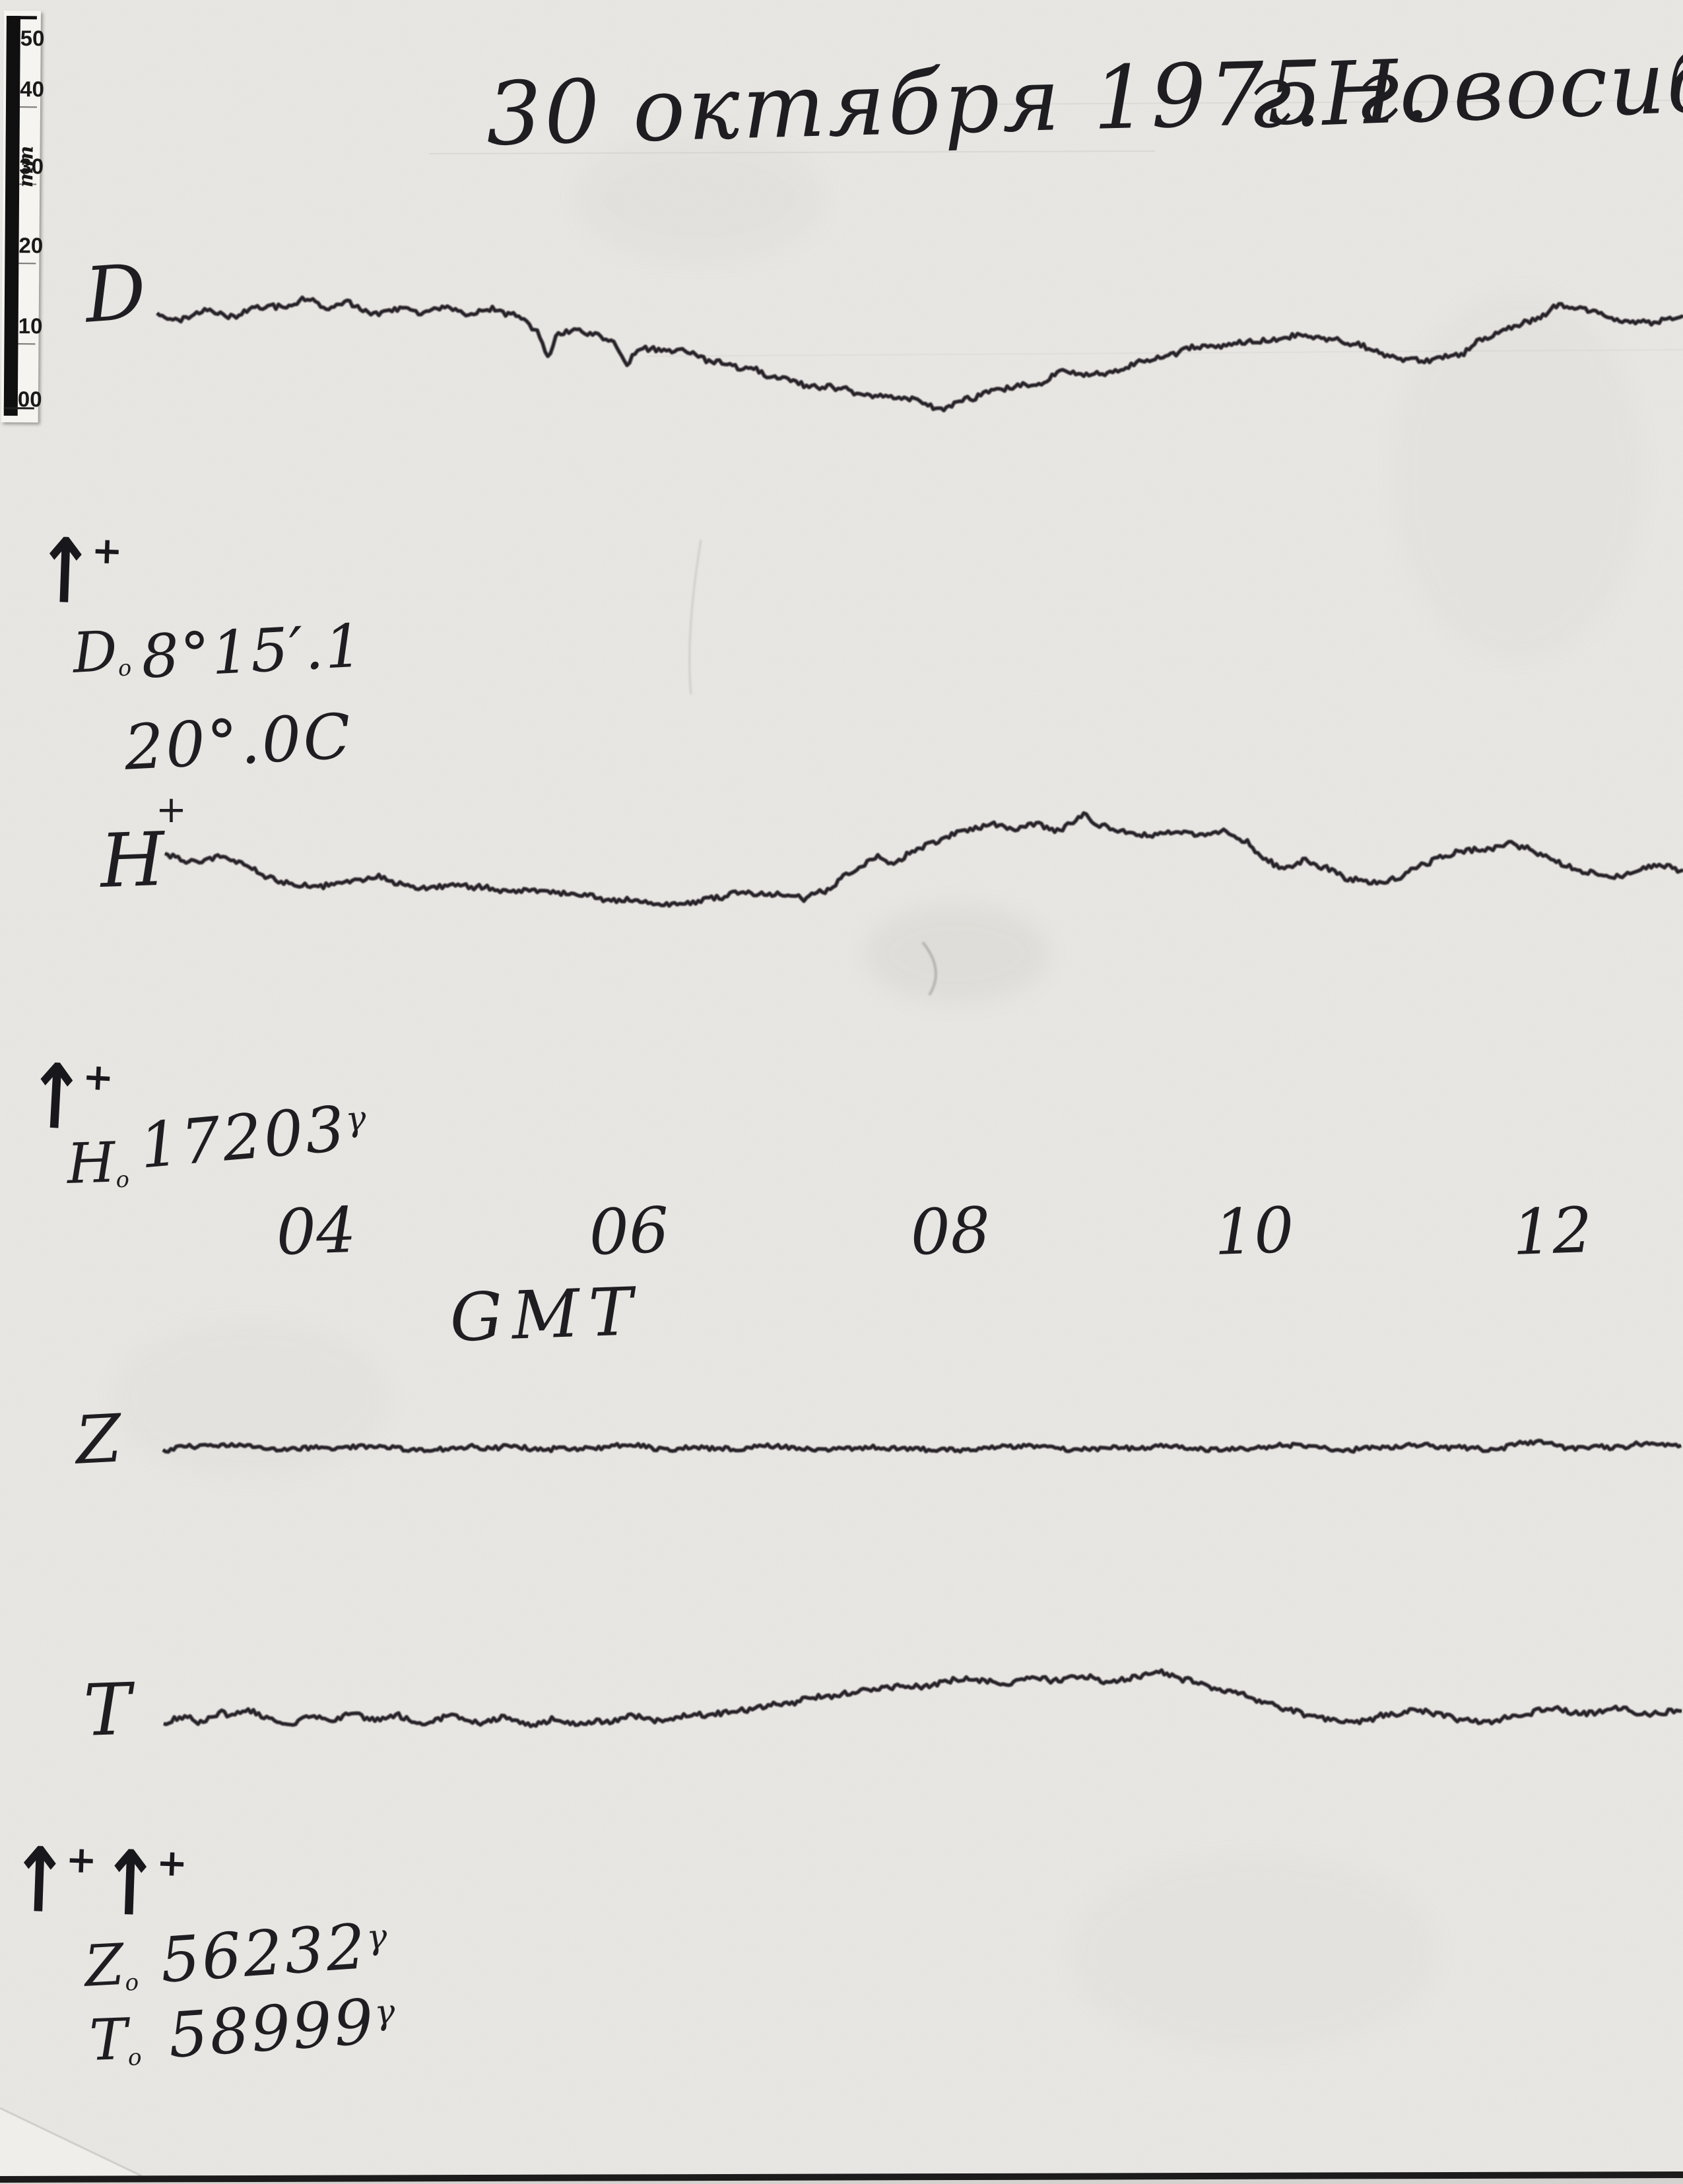 The image size is (1683, 2184). I want to click on title-station: г.Новосибирс, so click(1464, 86).